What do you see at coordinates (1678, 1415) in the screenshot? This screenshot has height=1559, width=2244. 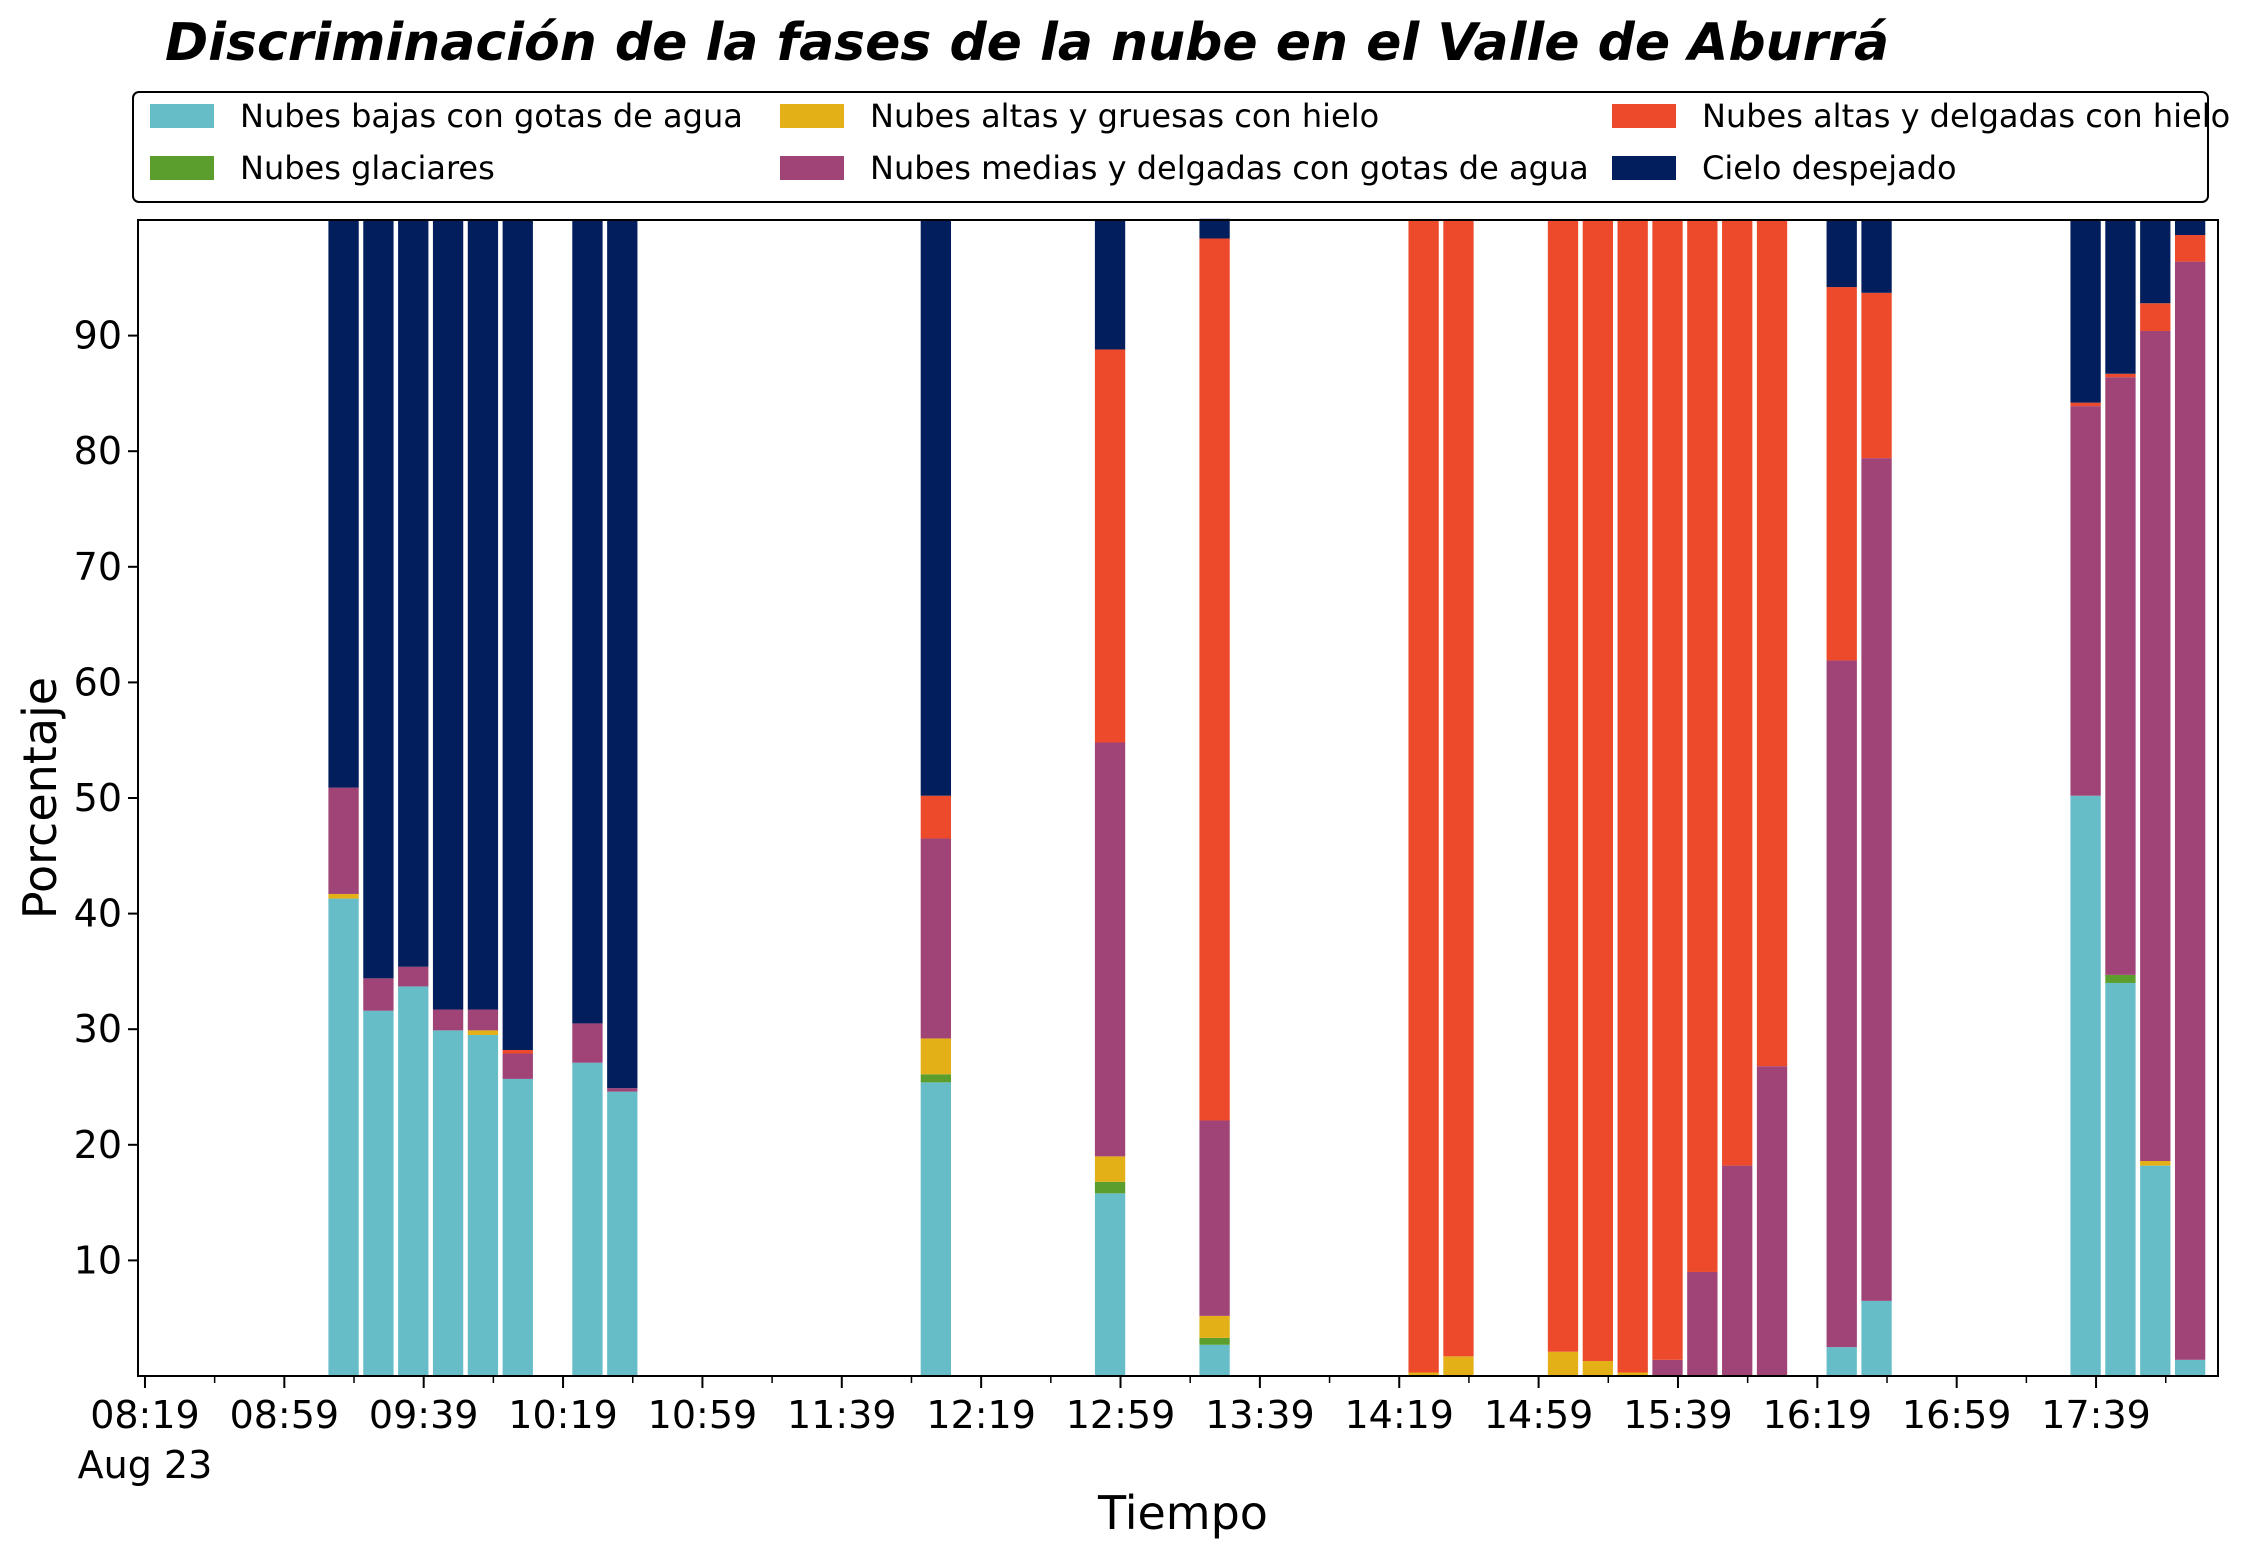 I see `x-tick-label: 15:39` at bounding box center [1678, 1415].